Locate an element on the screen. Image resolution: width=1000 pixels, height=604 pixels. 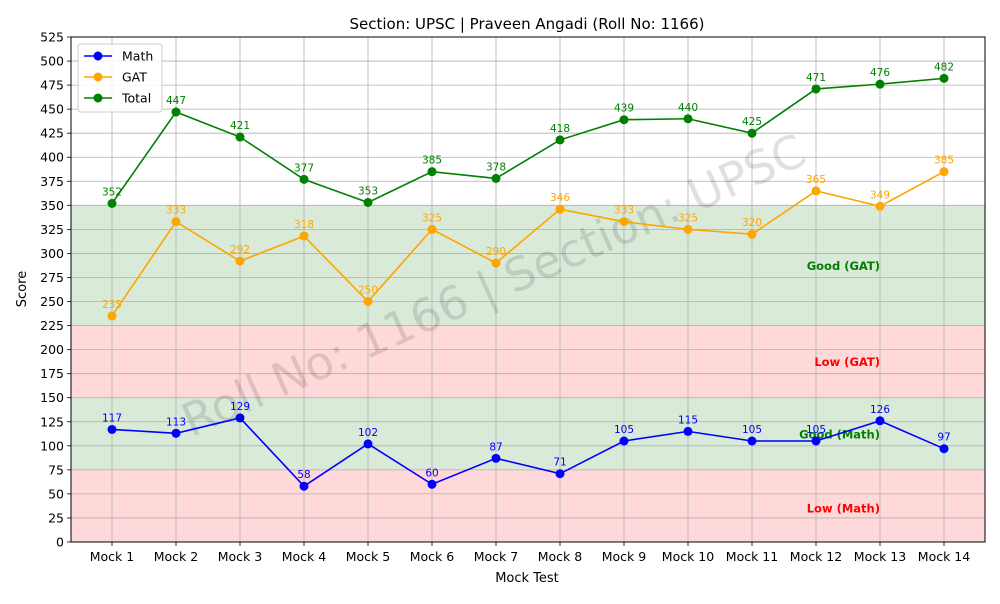
y-tick-label: 175 is located at coordinates (52, 373).